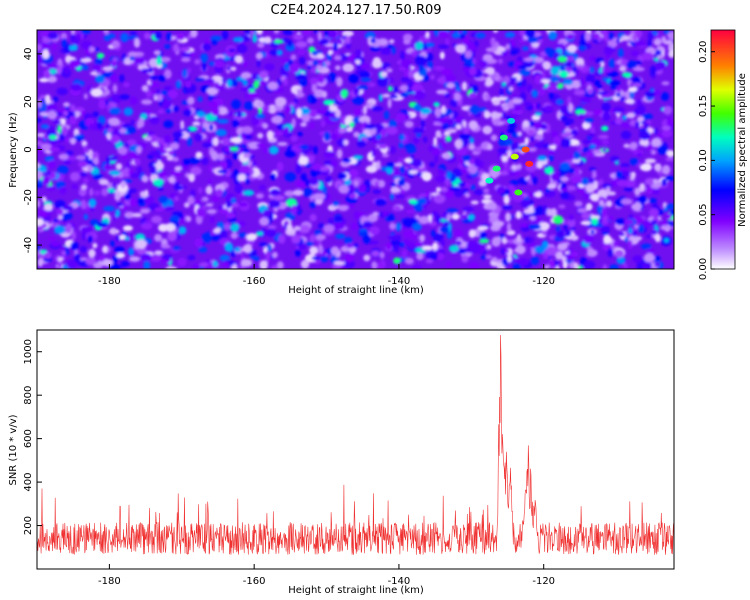 The image size is (750, 600). Describe the element at coordinates (489, 180) in the screenshot. I see `heatmap-hotspot` at that location.